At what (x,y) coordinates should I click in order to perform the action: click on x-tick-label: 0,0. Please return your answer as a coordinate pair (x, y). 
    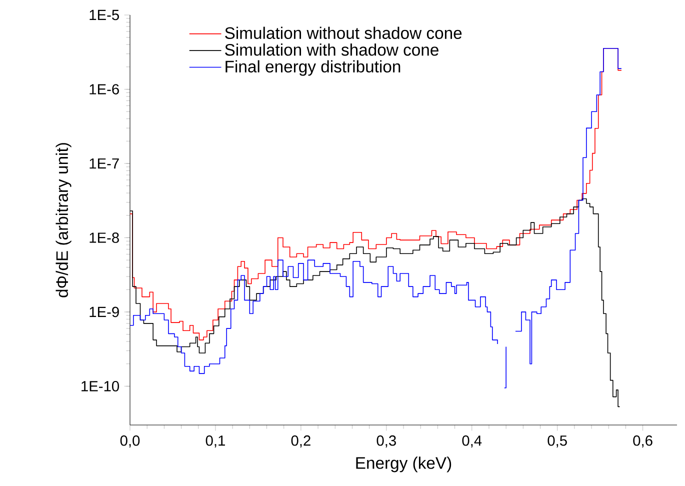
    Looking at the image, I should click on (130, 441).